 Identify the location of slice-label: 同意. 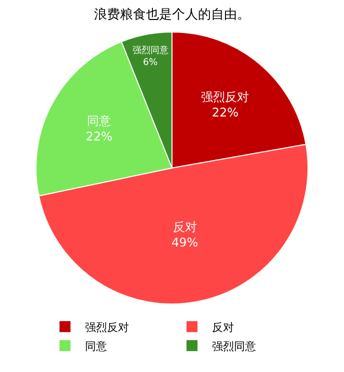
(99, 121).